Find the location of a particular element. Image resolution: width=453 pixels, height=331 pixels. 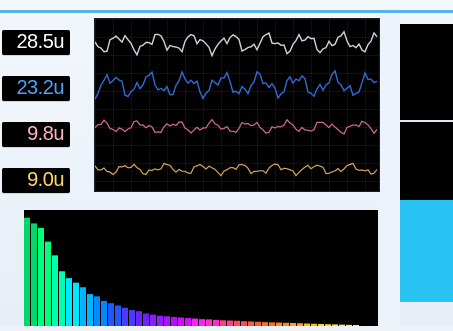

right-meter-middle is located at coordinates (426, 161).